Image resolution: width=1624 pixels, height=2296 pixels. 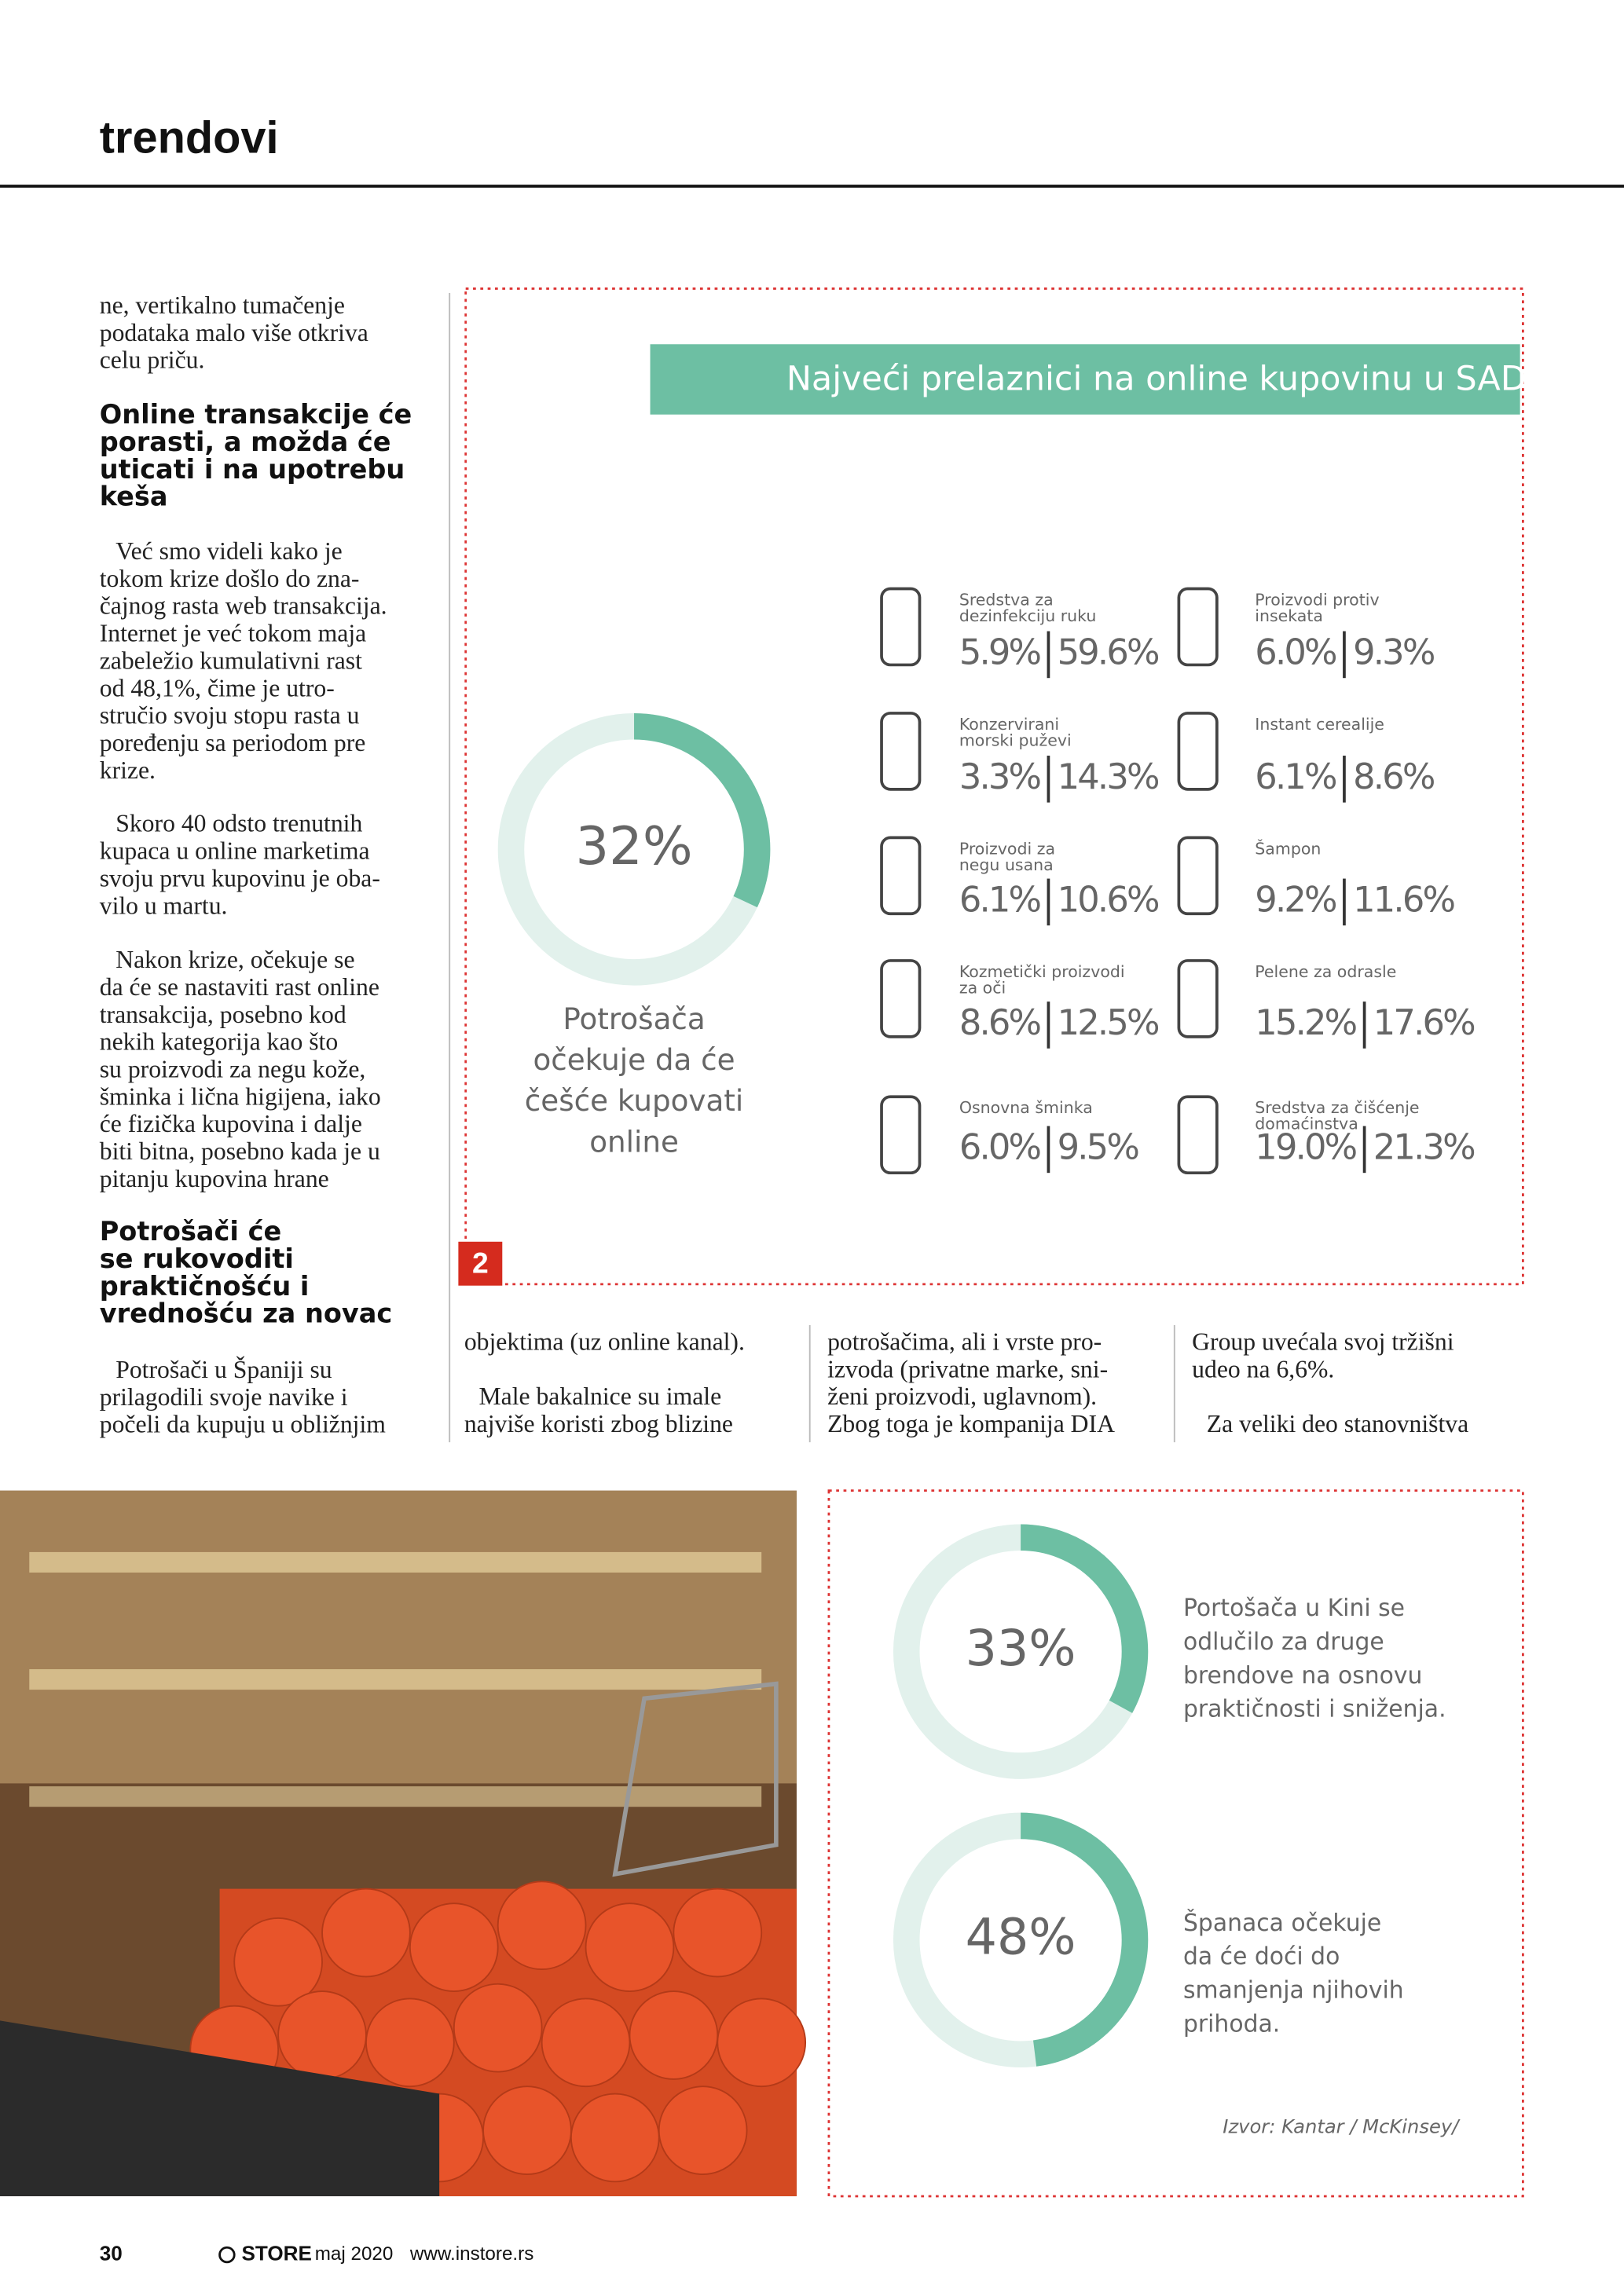 What do you see at coordinates (1394, 652) in the screenshot?
I see `item-after: 9.3%` at bounding box center [1394, 652].